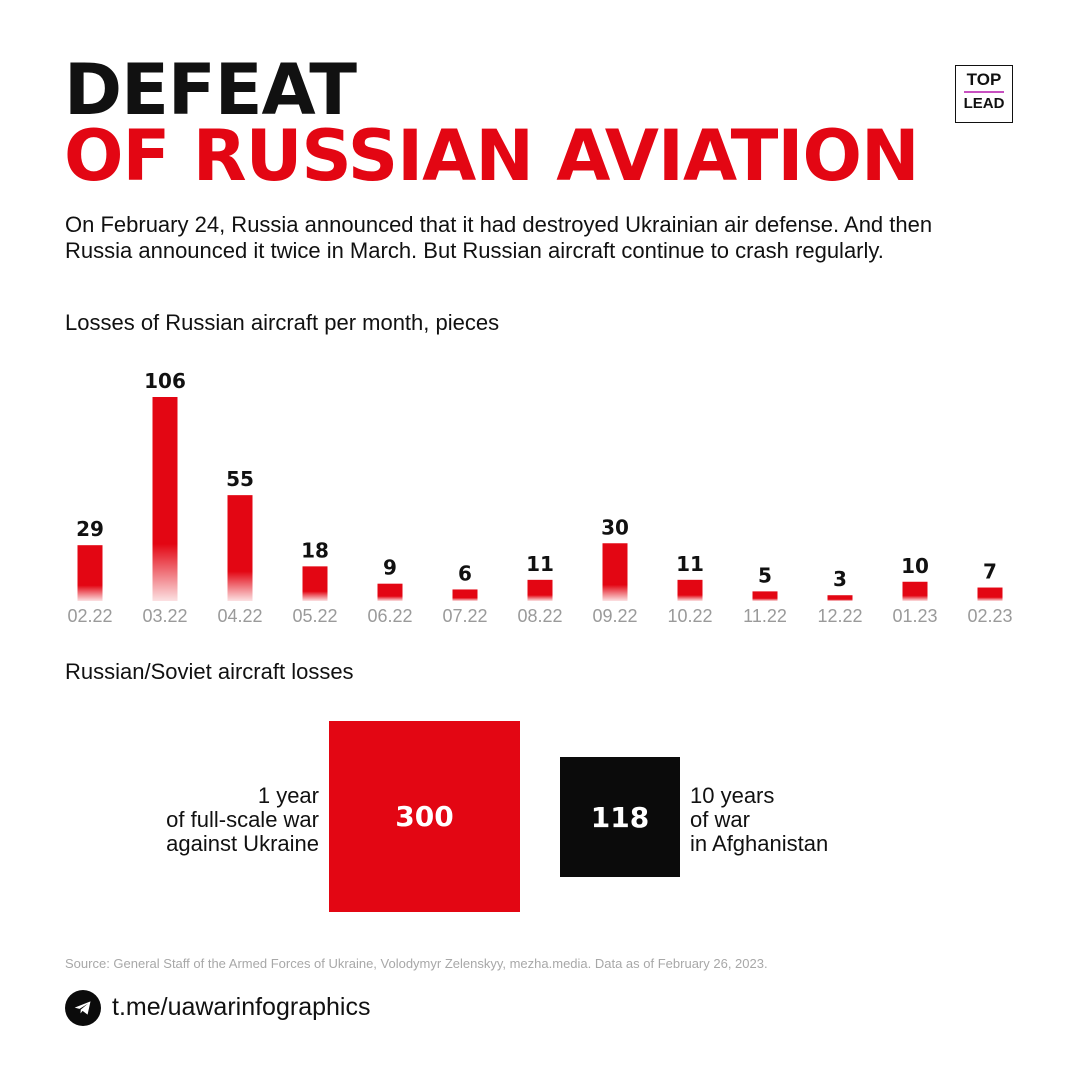 This screenshot has height=1080, width=1080. Describe the element at coordinates (765, 616) in the screenshot. I see `x-tick-label: 11.22` at that location.